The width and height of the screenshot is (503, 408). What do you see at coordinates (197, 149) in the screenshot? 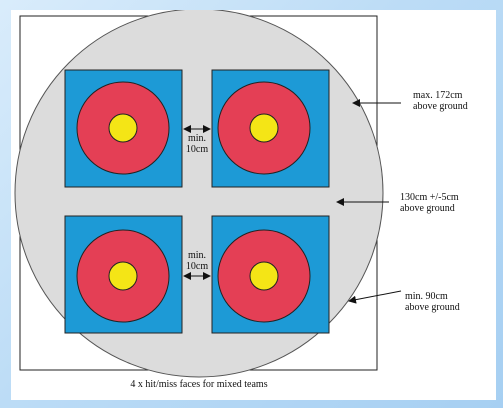
I see `gap-top-label-line2: 10cm` at bounding box center [197, 149].